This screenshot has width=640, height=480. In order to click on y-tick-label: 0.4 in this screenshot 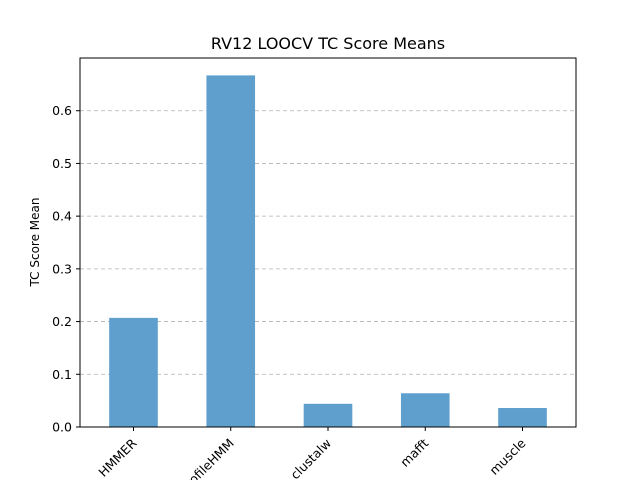, I will do `click(62, 216)`.